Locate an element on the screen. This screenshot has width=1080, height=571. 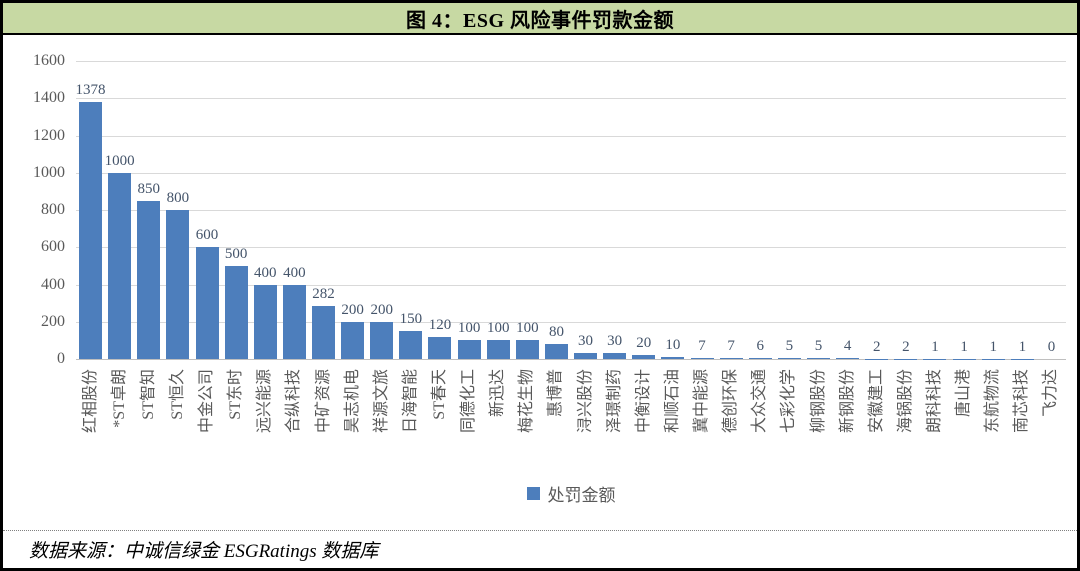
bar-value-label: 1378 is located at coordinates (90, 90).